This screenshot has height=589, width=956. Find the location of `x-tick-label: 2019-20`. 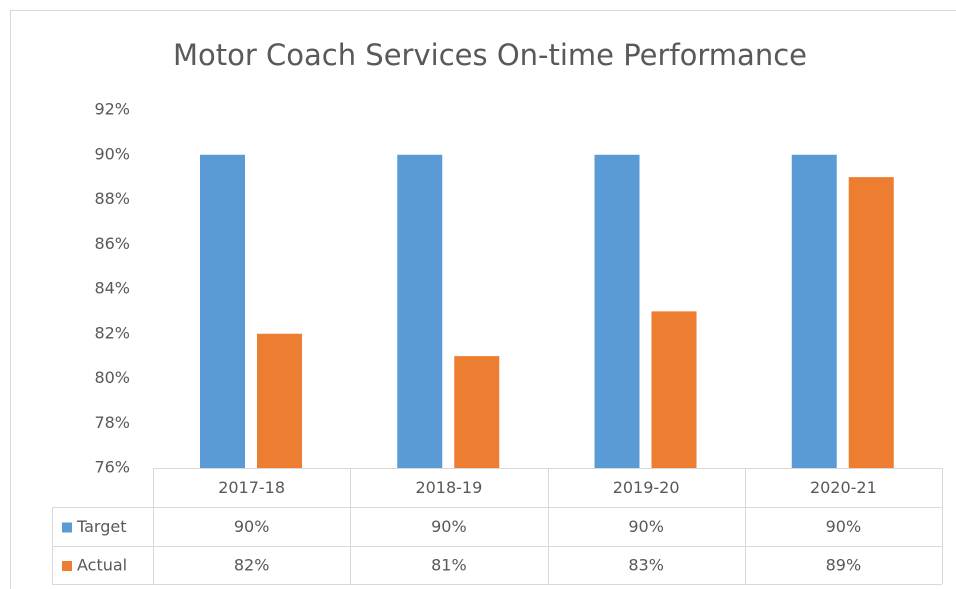

x-tick-label: 2019-20 is located at coordinates (646, 487).